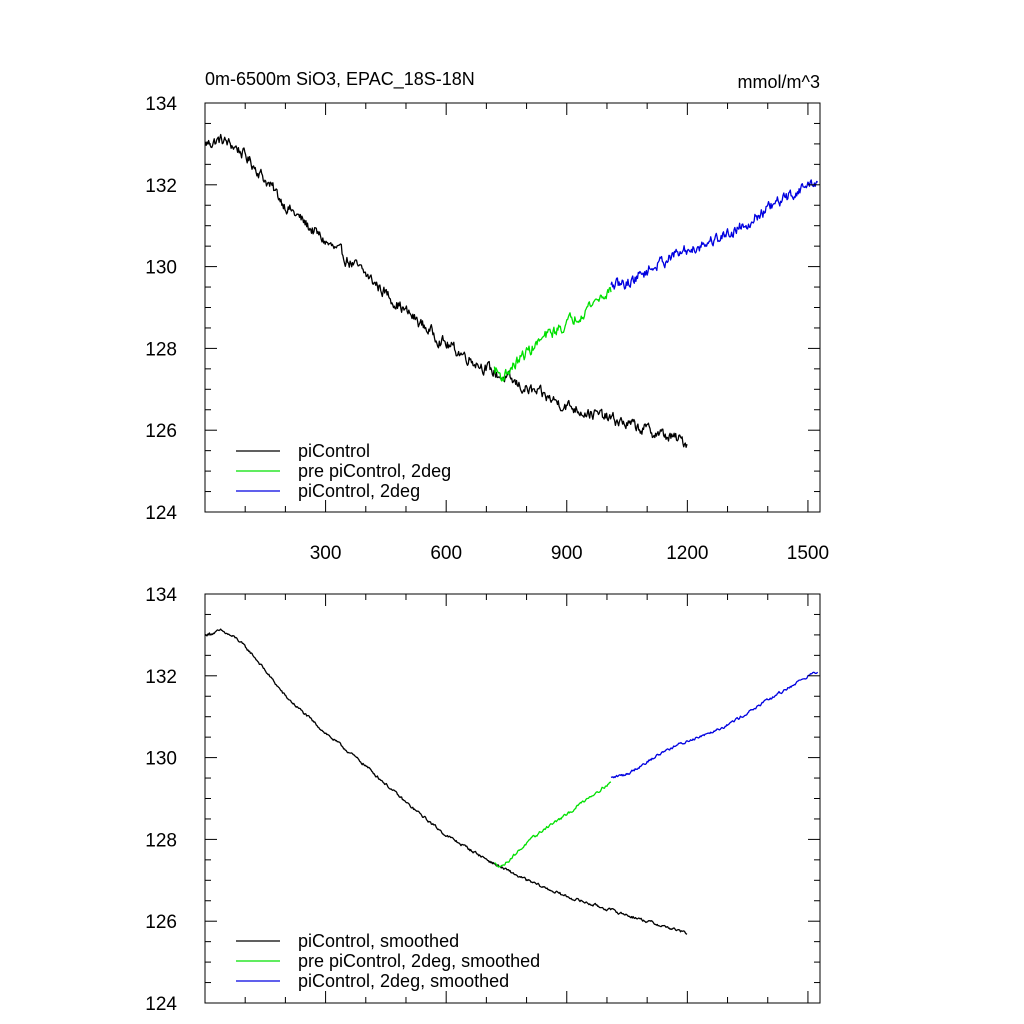 The width and height of the screenshot is (1024, 1024). I want to click on legend-label: piControl, so click(334, 451).